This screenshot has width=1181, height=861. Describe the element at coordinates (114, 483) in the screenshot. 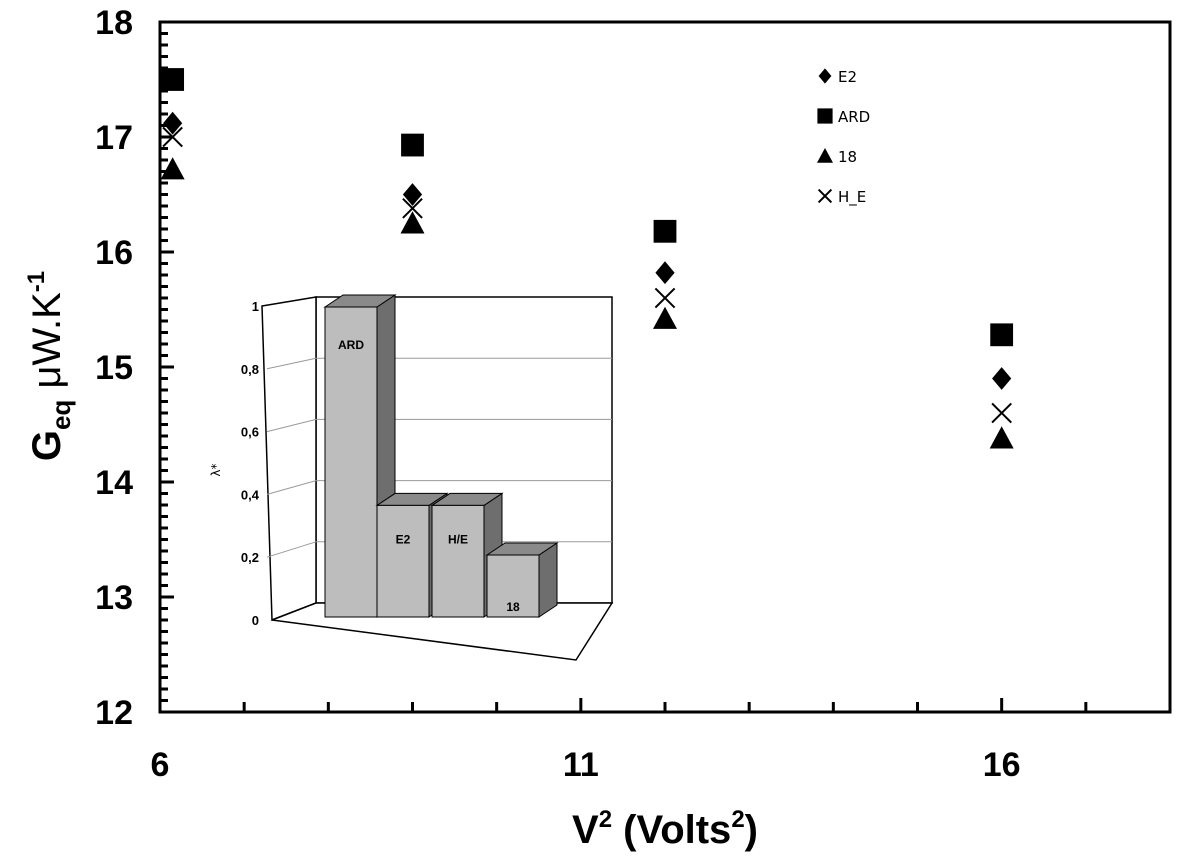

I see `y-tick-label: 14` at that location.